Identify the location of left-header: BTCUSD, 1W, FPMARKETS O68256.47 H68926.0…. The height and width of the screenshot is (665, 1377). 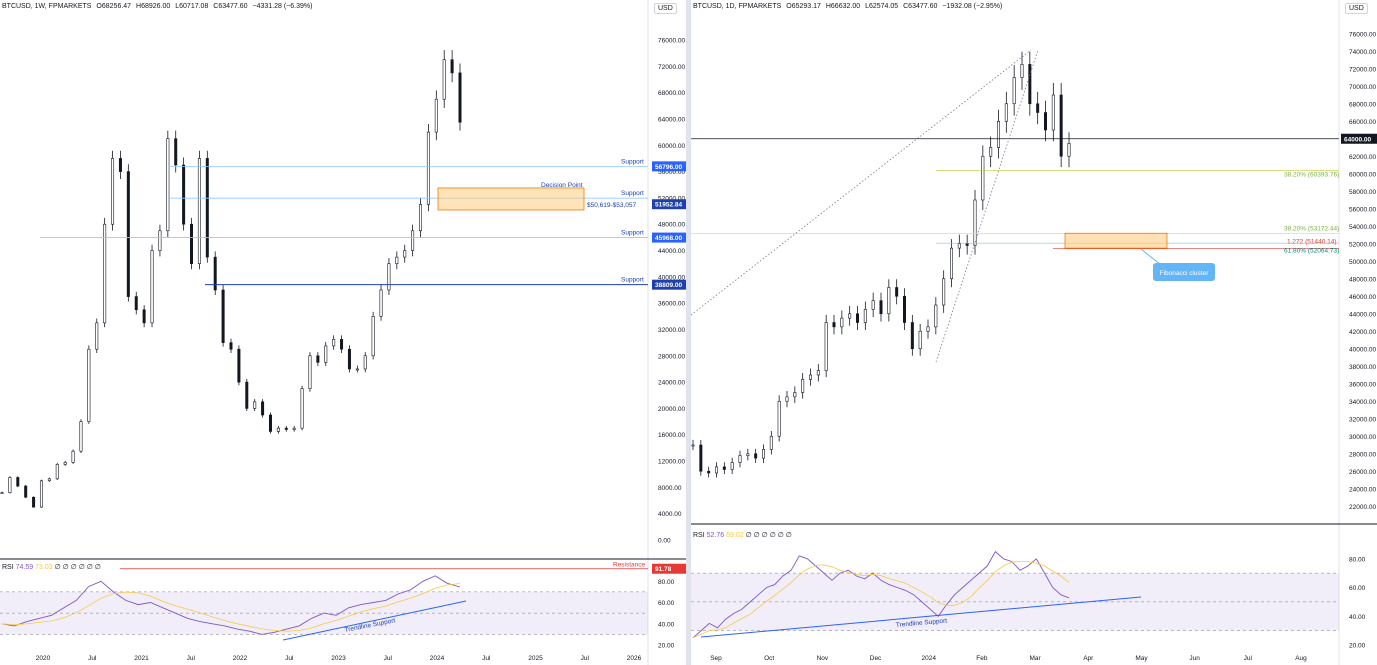
(158, 6).